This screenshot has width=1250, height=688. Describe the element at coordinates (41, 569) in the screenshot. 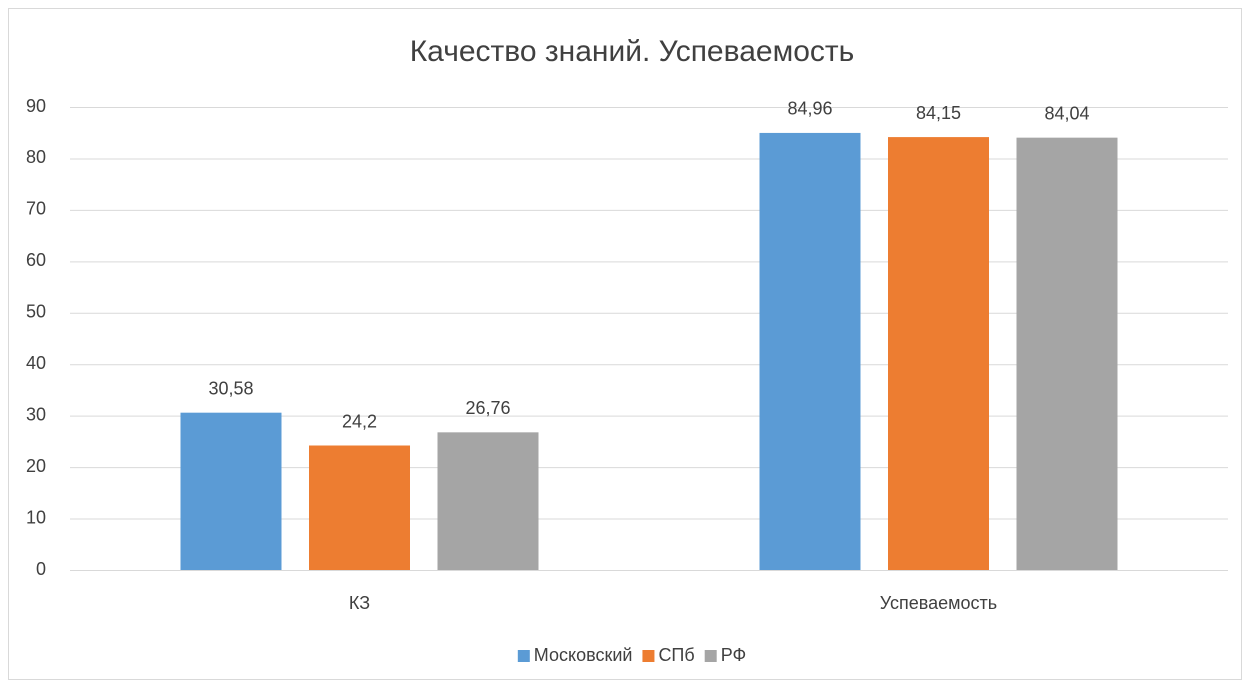

I see `y-tick-label: 0` at that location.